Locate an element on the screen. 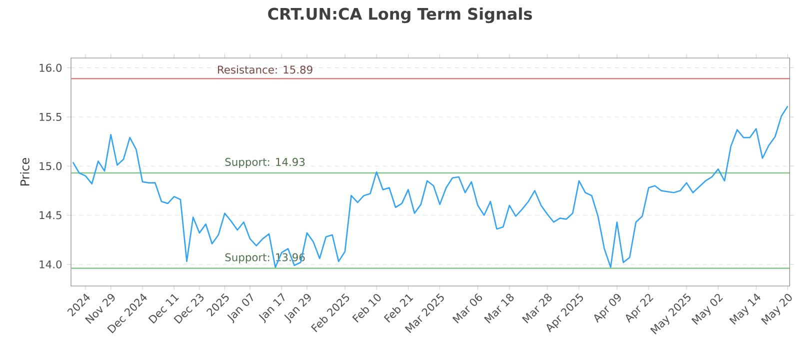 The width and height of the screenshot is (800, 350). y-tick-label: 14.0 is located at coordinates (51, 264).